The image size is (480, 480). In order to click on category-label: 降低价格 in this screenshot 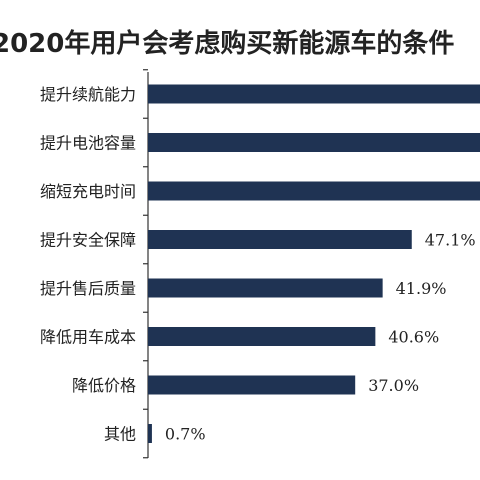, I will do `click(104, 385)`.